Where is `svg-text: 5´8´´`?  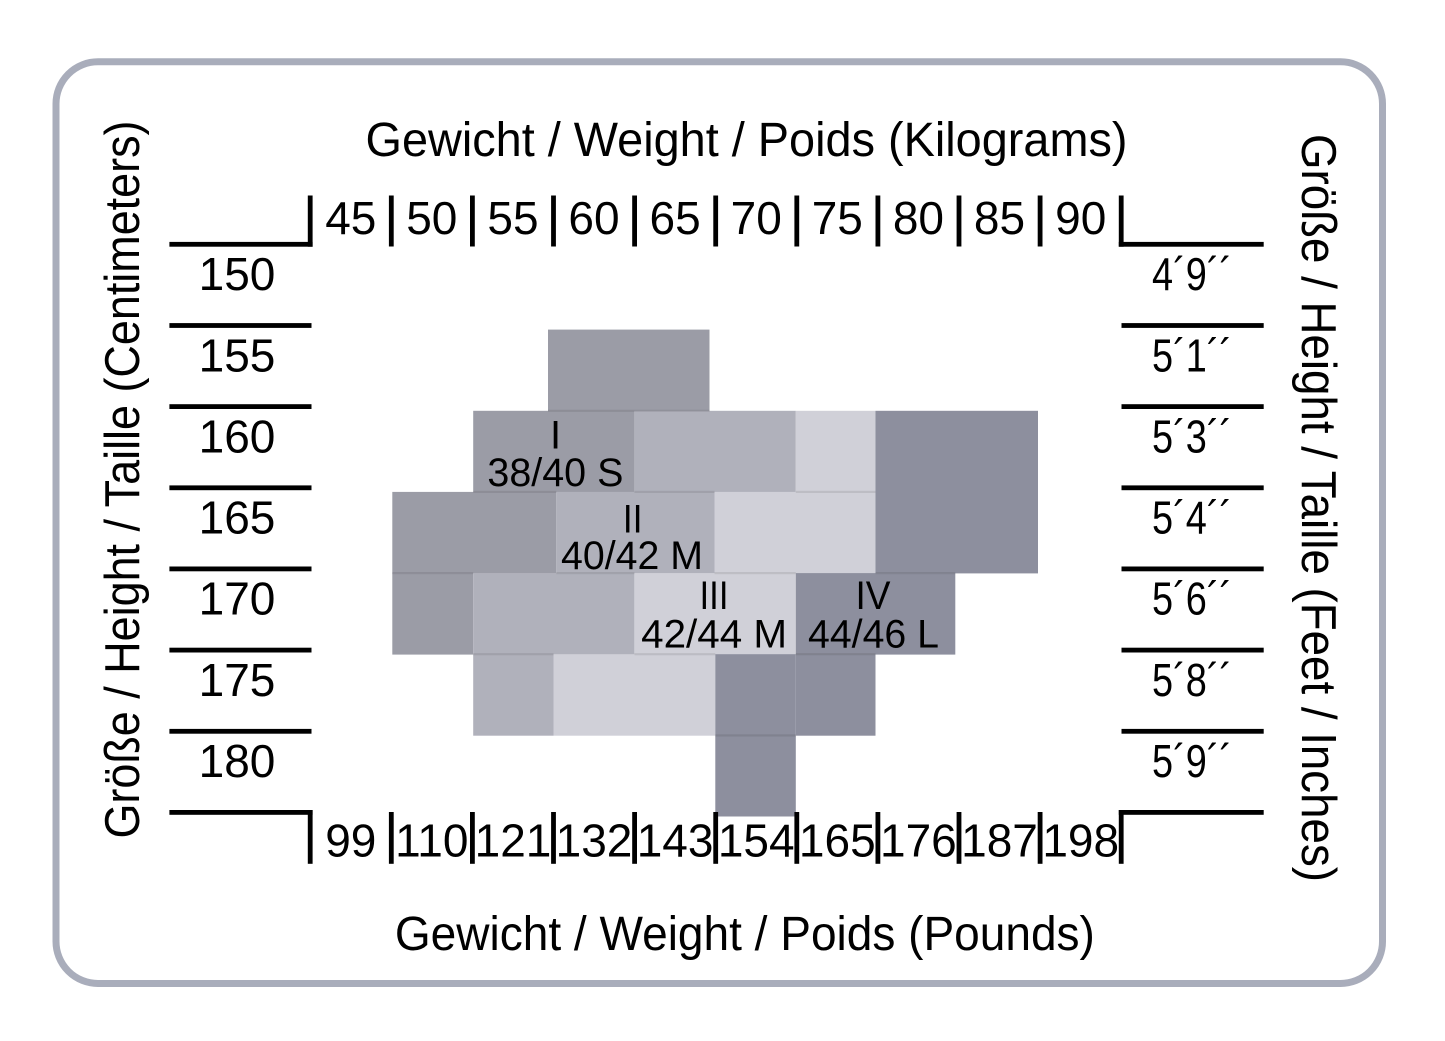 svg-text: 5´8´´ is located at coordinates (1192, 680).